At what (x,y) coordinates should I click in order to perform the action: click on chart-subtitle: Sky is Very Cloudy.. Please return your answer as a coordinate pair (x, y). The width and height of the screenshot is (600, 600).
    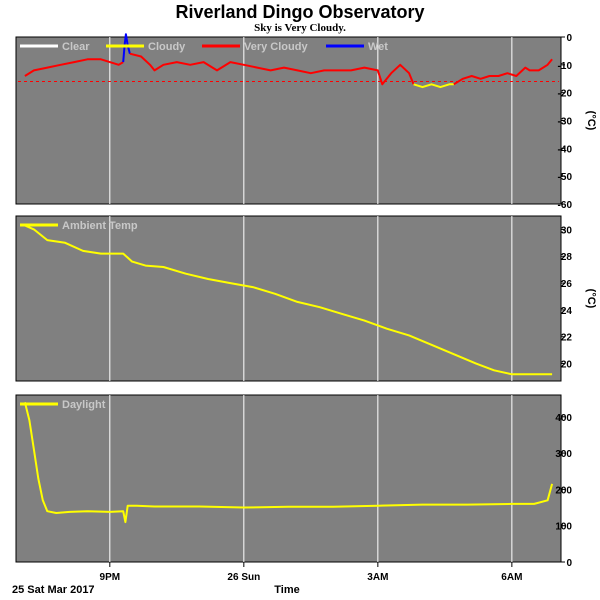
    Looking at the image, I should click on (300, 28).